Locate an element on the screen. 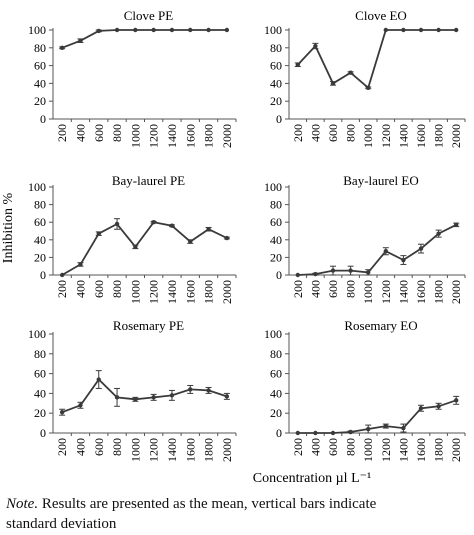 This screenshot has height=535, width=474. y-tick-label: 100 is located at coordinates (37, 30).